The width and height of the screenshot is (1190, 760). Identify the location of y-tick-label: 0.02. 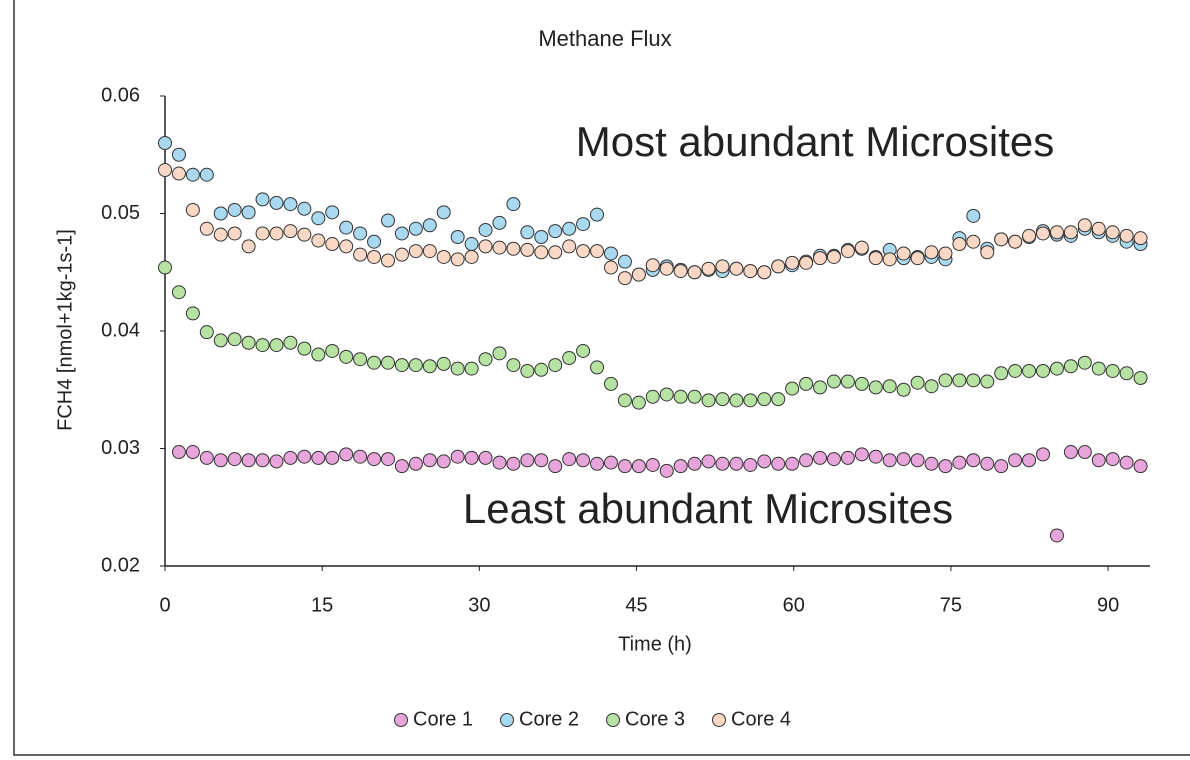
(120, 565).